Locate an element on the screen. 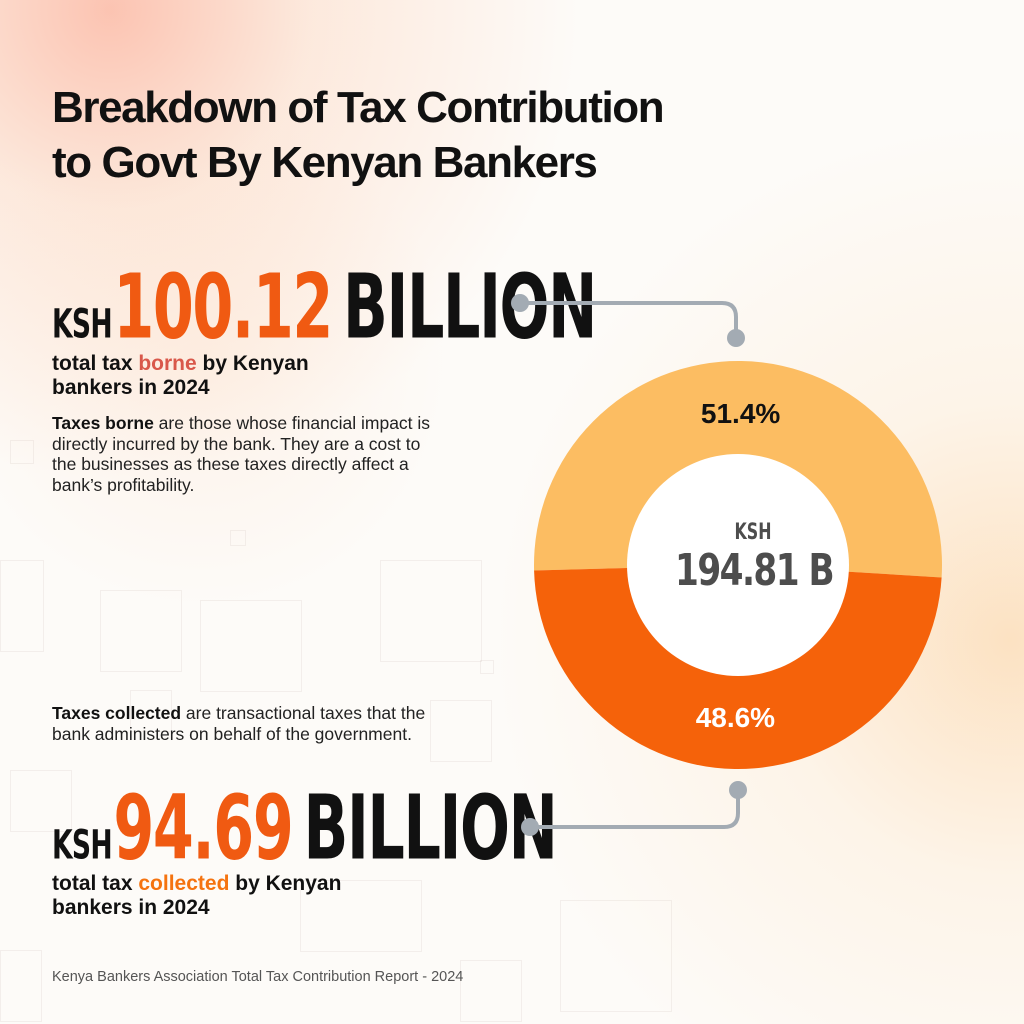 This screenshot has width=1024, height=1024. connector-borne is located at coordinates (628, 320).